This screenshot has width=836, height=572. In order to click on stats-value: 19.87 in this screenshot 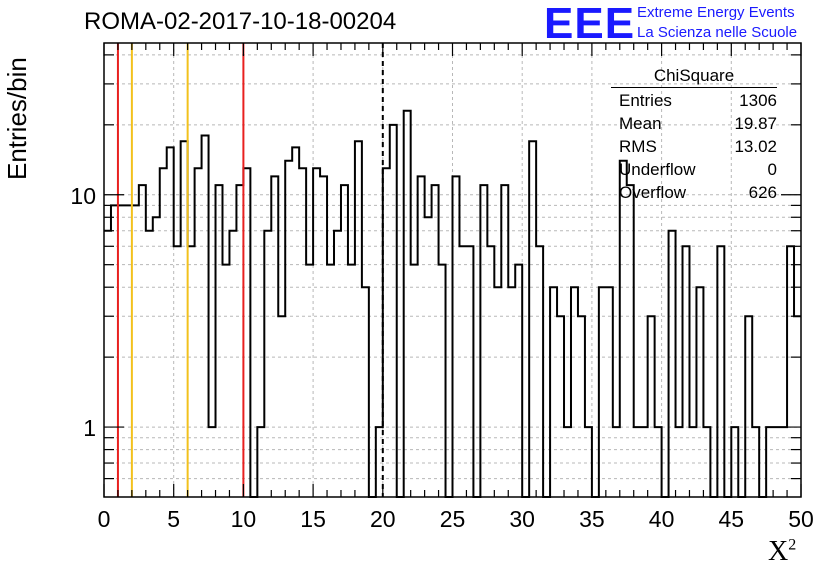, I will do `click(755, 123)`.